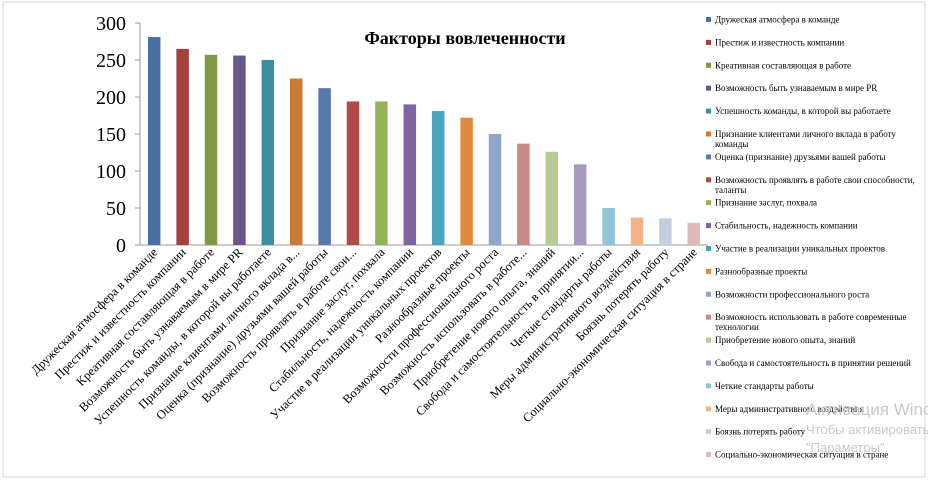  I want to click on watermark-line-2: Чтобы активировать W, so click(867, 429).